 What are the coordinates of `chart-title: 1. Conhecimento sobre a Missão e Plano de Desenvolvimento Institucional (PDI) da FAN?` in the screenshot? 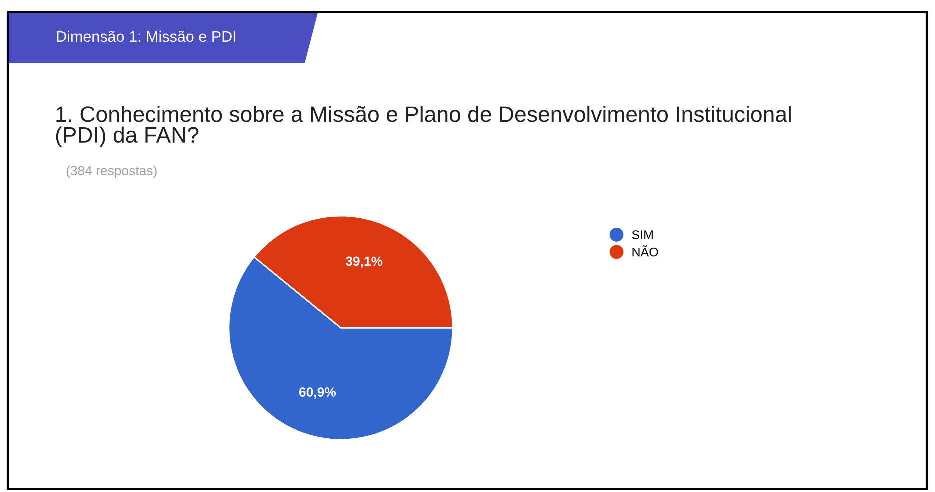 It's located at (423, 127).